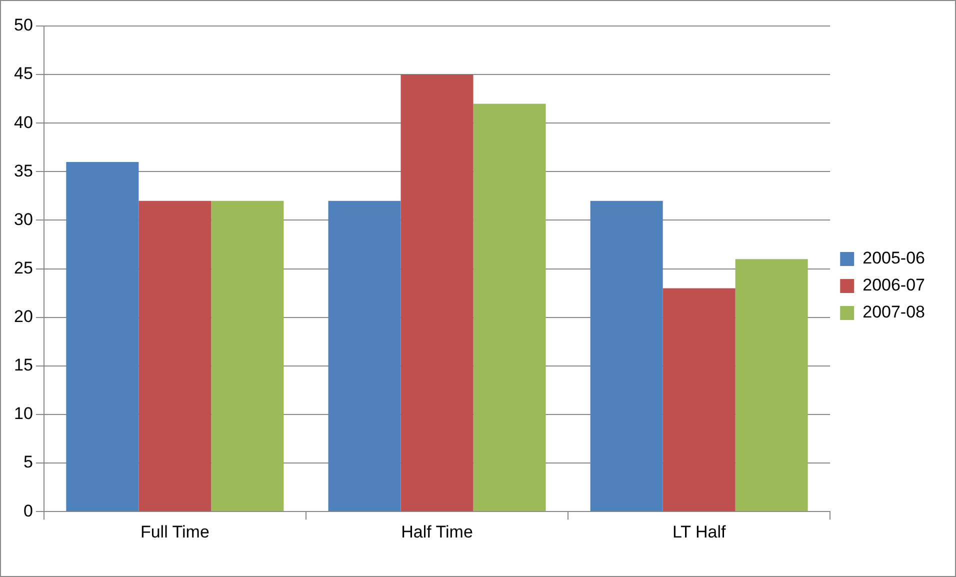 This screenshot has height=577, width=956. I want to click on y-tick-label: 0, so click(28, 510).